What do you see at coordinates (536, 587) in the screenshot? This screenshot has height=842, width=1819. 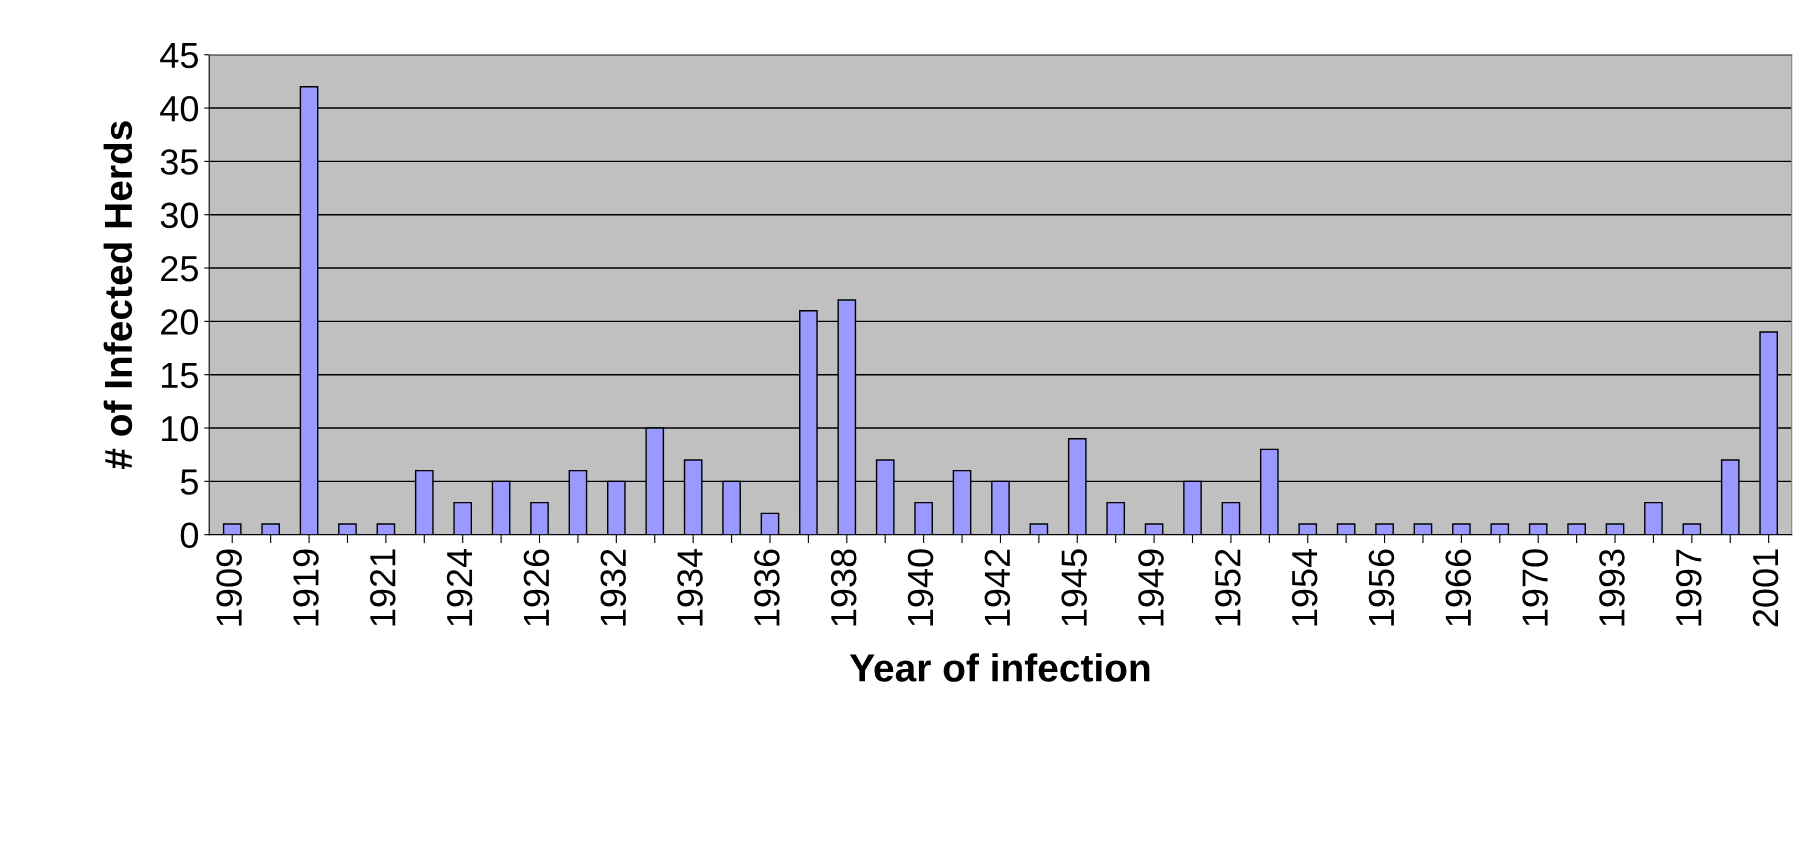 I see `x-tick-label: 1926` at bounding box center [536, 587].